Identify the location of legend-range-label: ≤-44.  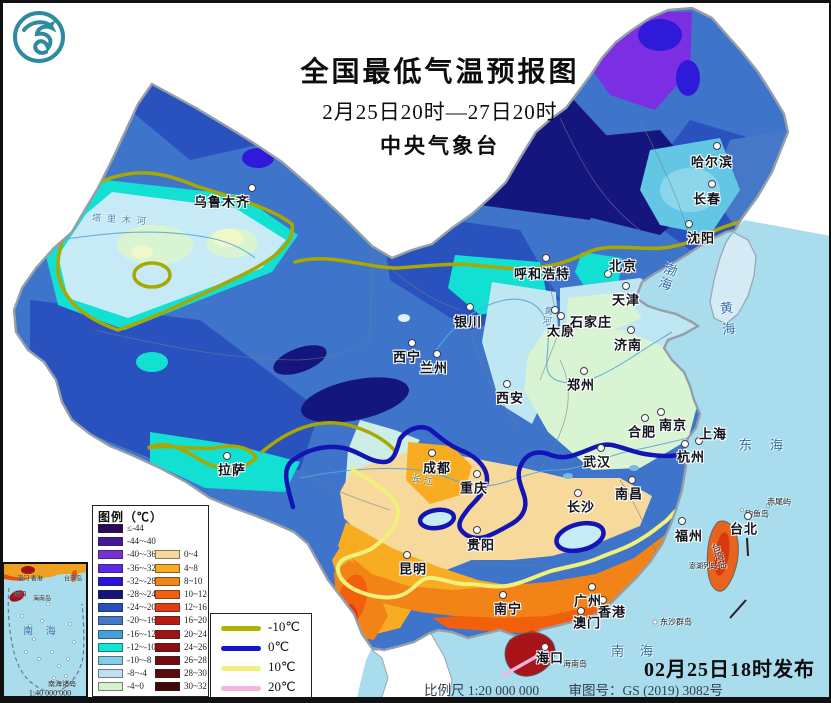
(135, 528).